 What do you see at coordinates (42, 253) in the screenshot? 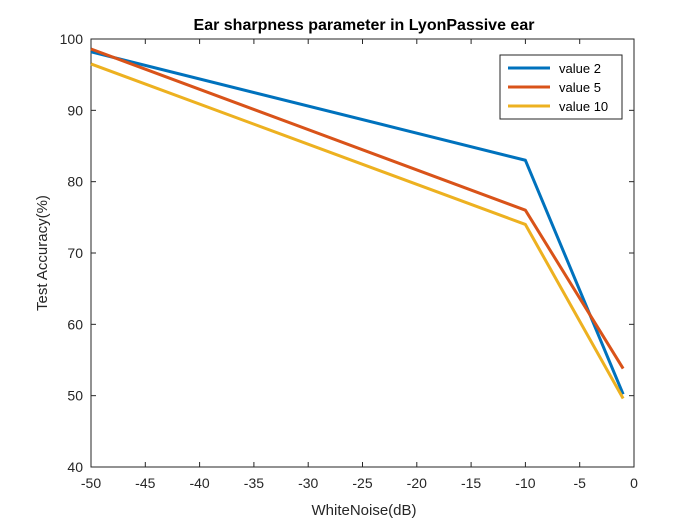
I see `y-axis-label: Test Accuracy(%)` at bounding box center [42, 253].